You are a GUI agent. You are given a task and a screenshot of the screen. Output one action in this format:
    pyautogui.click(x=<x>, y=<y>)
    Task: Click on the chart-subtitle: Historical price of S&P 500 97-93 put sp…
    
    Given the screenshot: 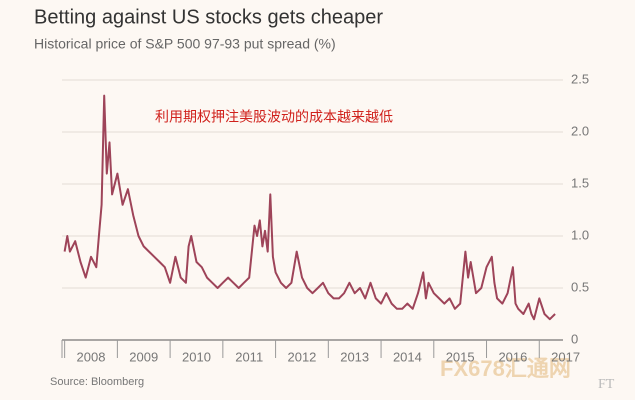 What is the action you would take?
    pyautogui.click(x=185, y=44)
    